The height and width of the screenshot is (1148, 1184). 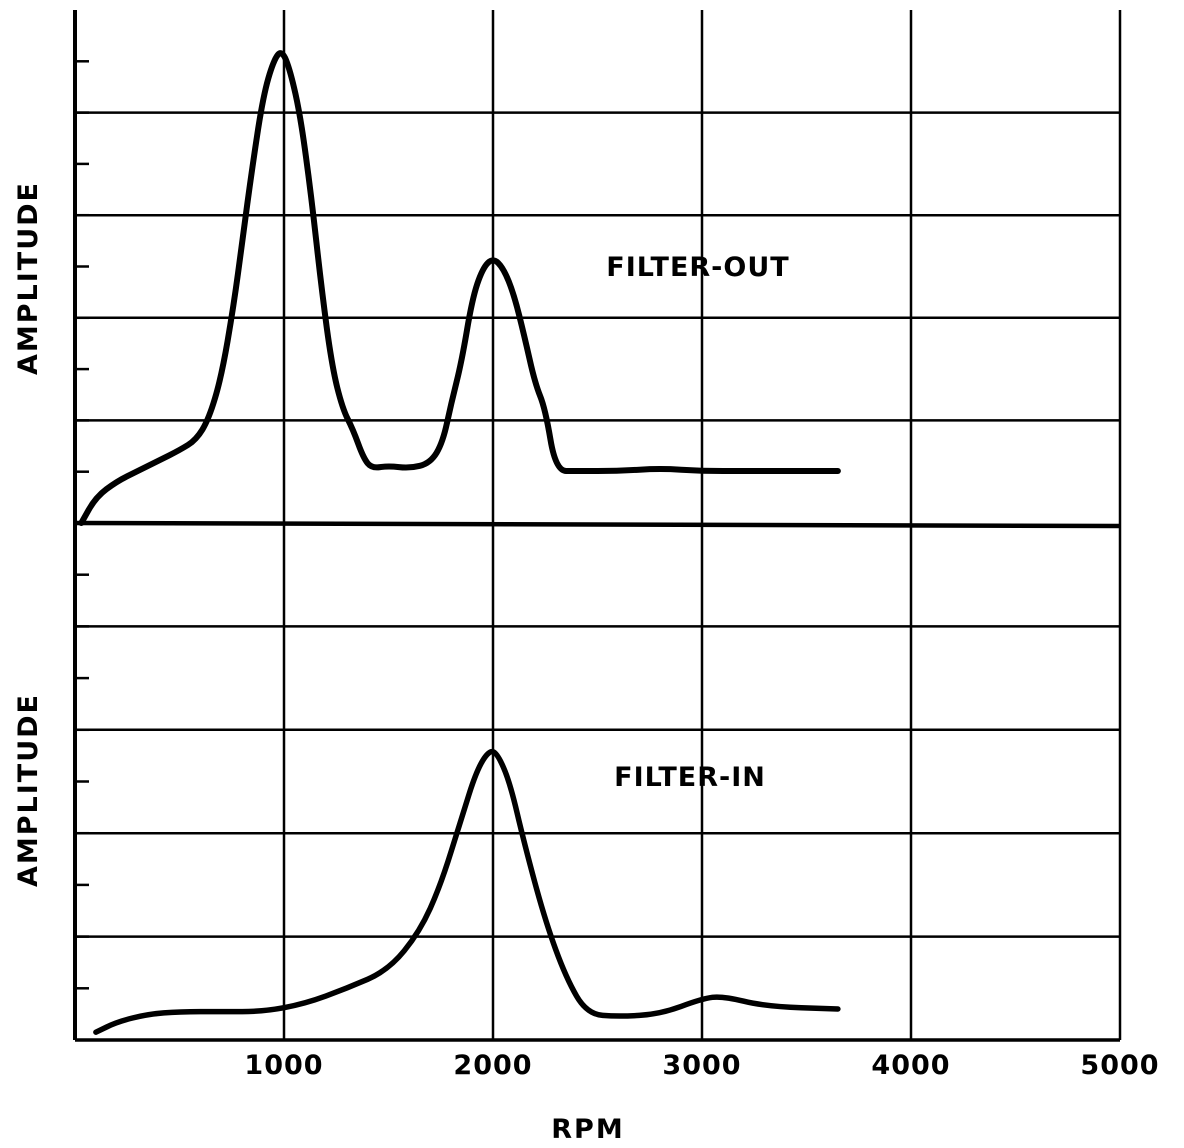 What do you see at coordinates (1119, 1065) in the screenshot?
I see `x-tick-label-5000: 5000` at bounding box center [1119, 1065].